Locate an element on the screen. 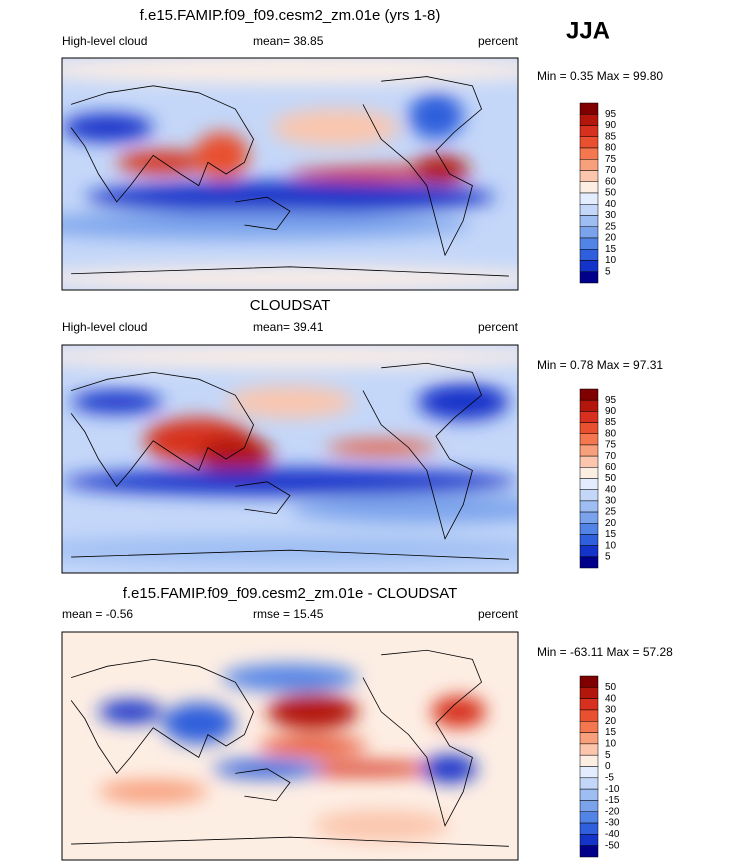 The height and width of the screenshot is (866, 733). colorbar-label: 10 is located at coordinates (611, 744).